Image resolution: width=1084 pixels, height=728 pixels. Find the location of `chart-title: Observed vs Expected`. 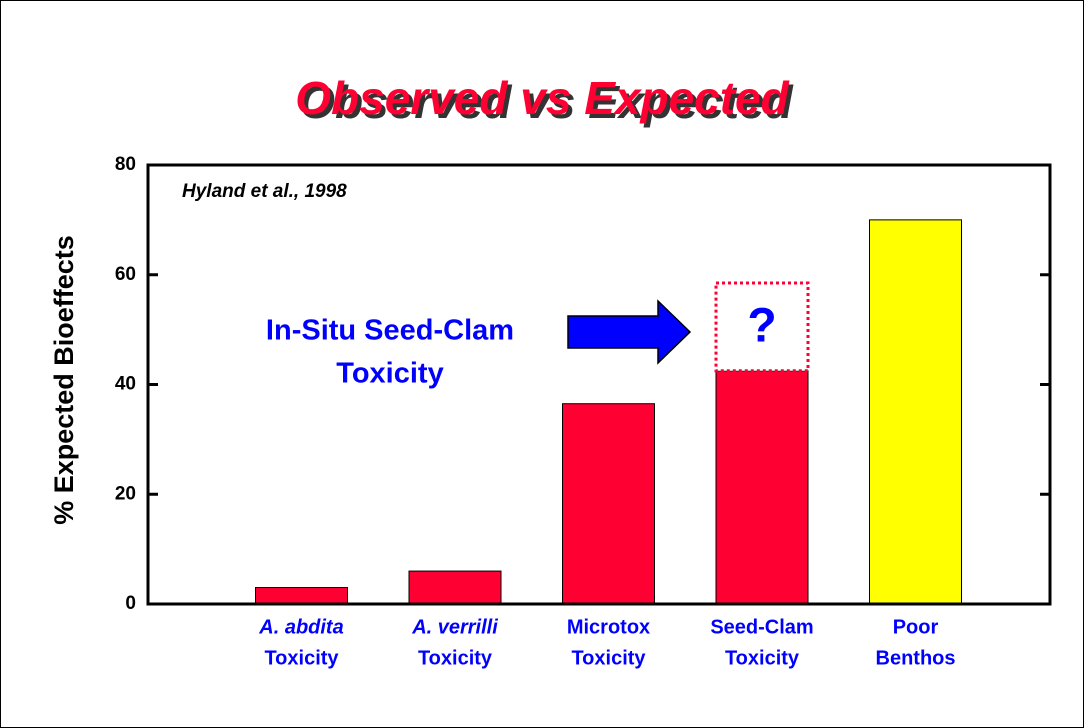

chart-title: Observed vs Expected is located at coordinates (542, 98).